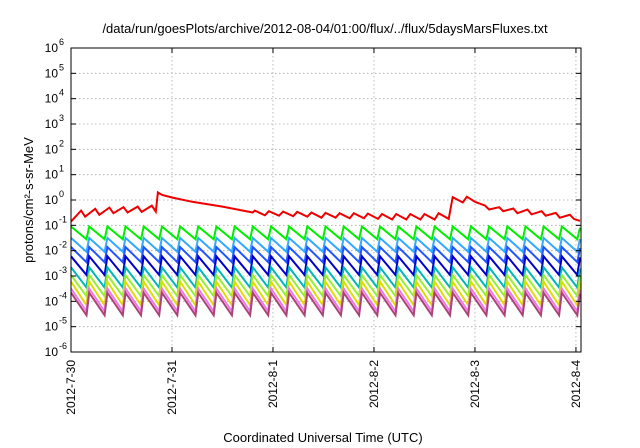 The height and width of the screenshot is (448, 640). I want to click on y-tick-exponent: 5, so click(61, 67).